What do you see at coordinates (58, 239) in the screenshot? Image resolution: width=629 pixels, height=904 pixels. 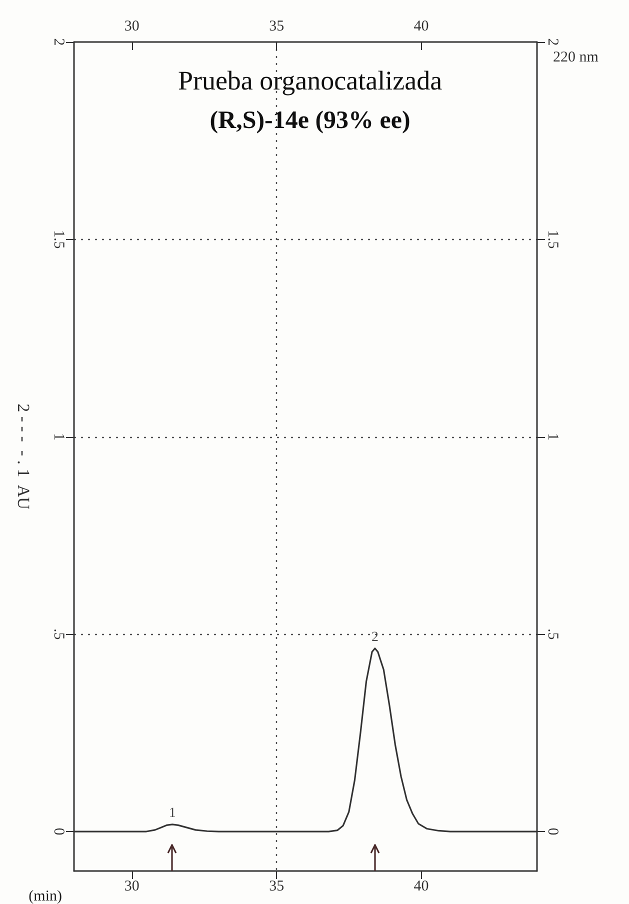 I see `y-tick-label: 1.5` at bounding box center [58, 239].